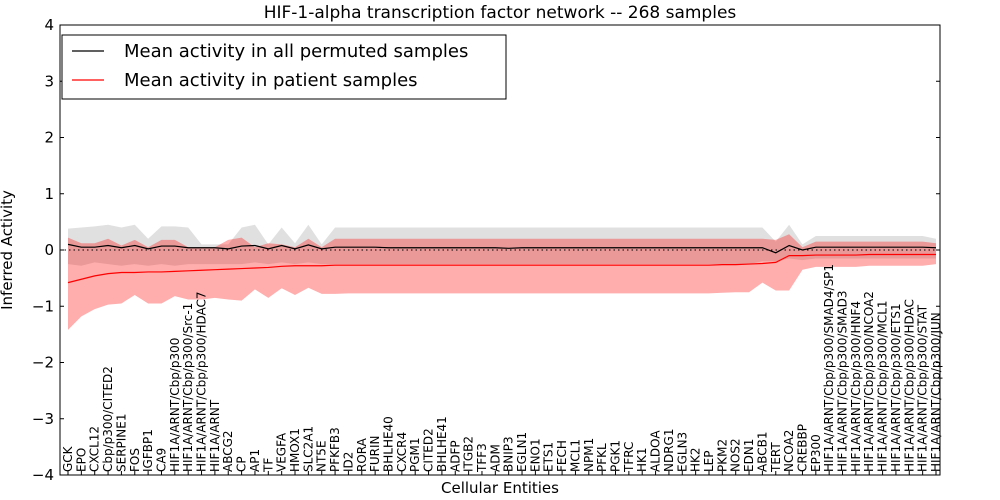 Image resolution: width=1000 pixels, height=500 pixels. Describe the element at coordinates (522, 452) in the screenshot. I see `x-tick-label: EGLN1` at that location.